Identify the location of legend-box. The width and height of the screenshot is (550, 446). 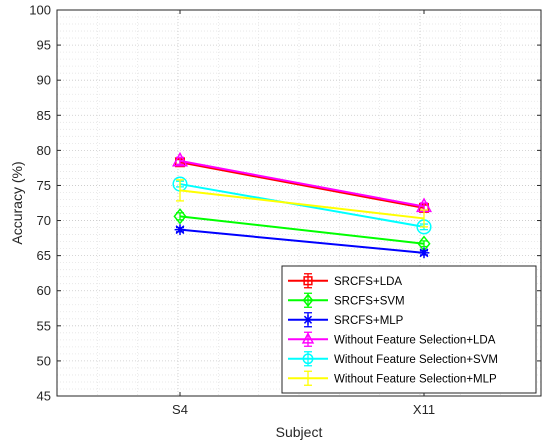
(409, 329).